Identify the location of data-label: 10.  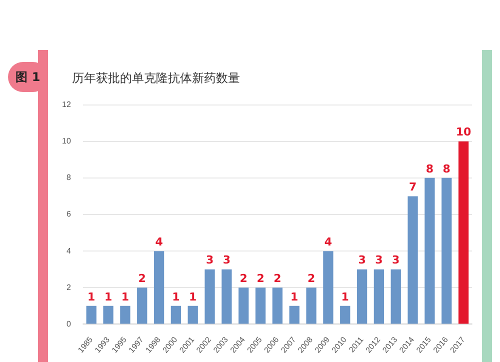
(464, 132).